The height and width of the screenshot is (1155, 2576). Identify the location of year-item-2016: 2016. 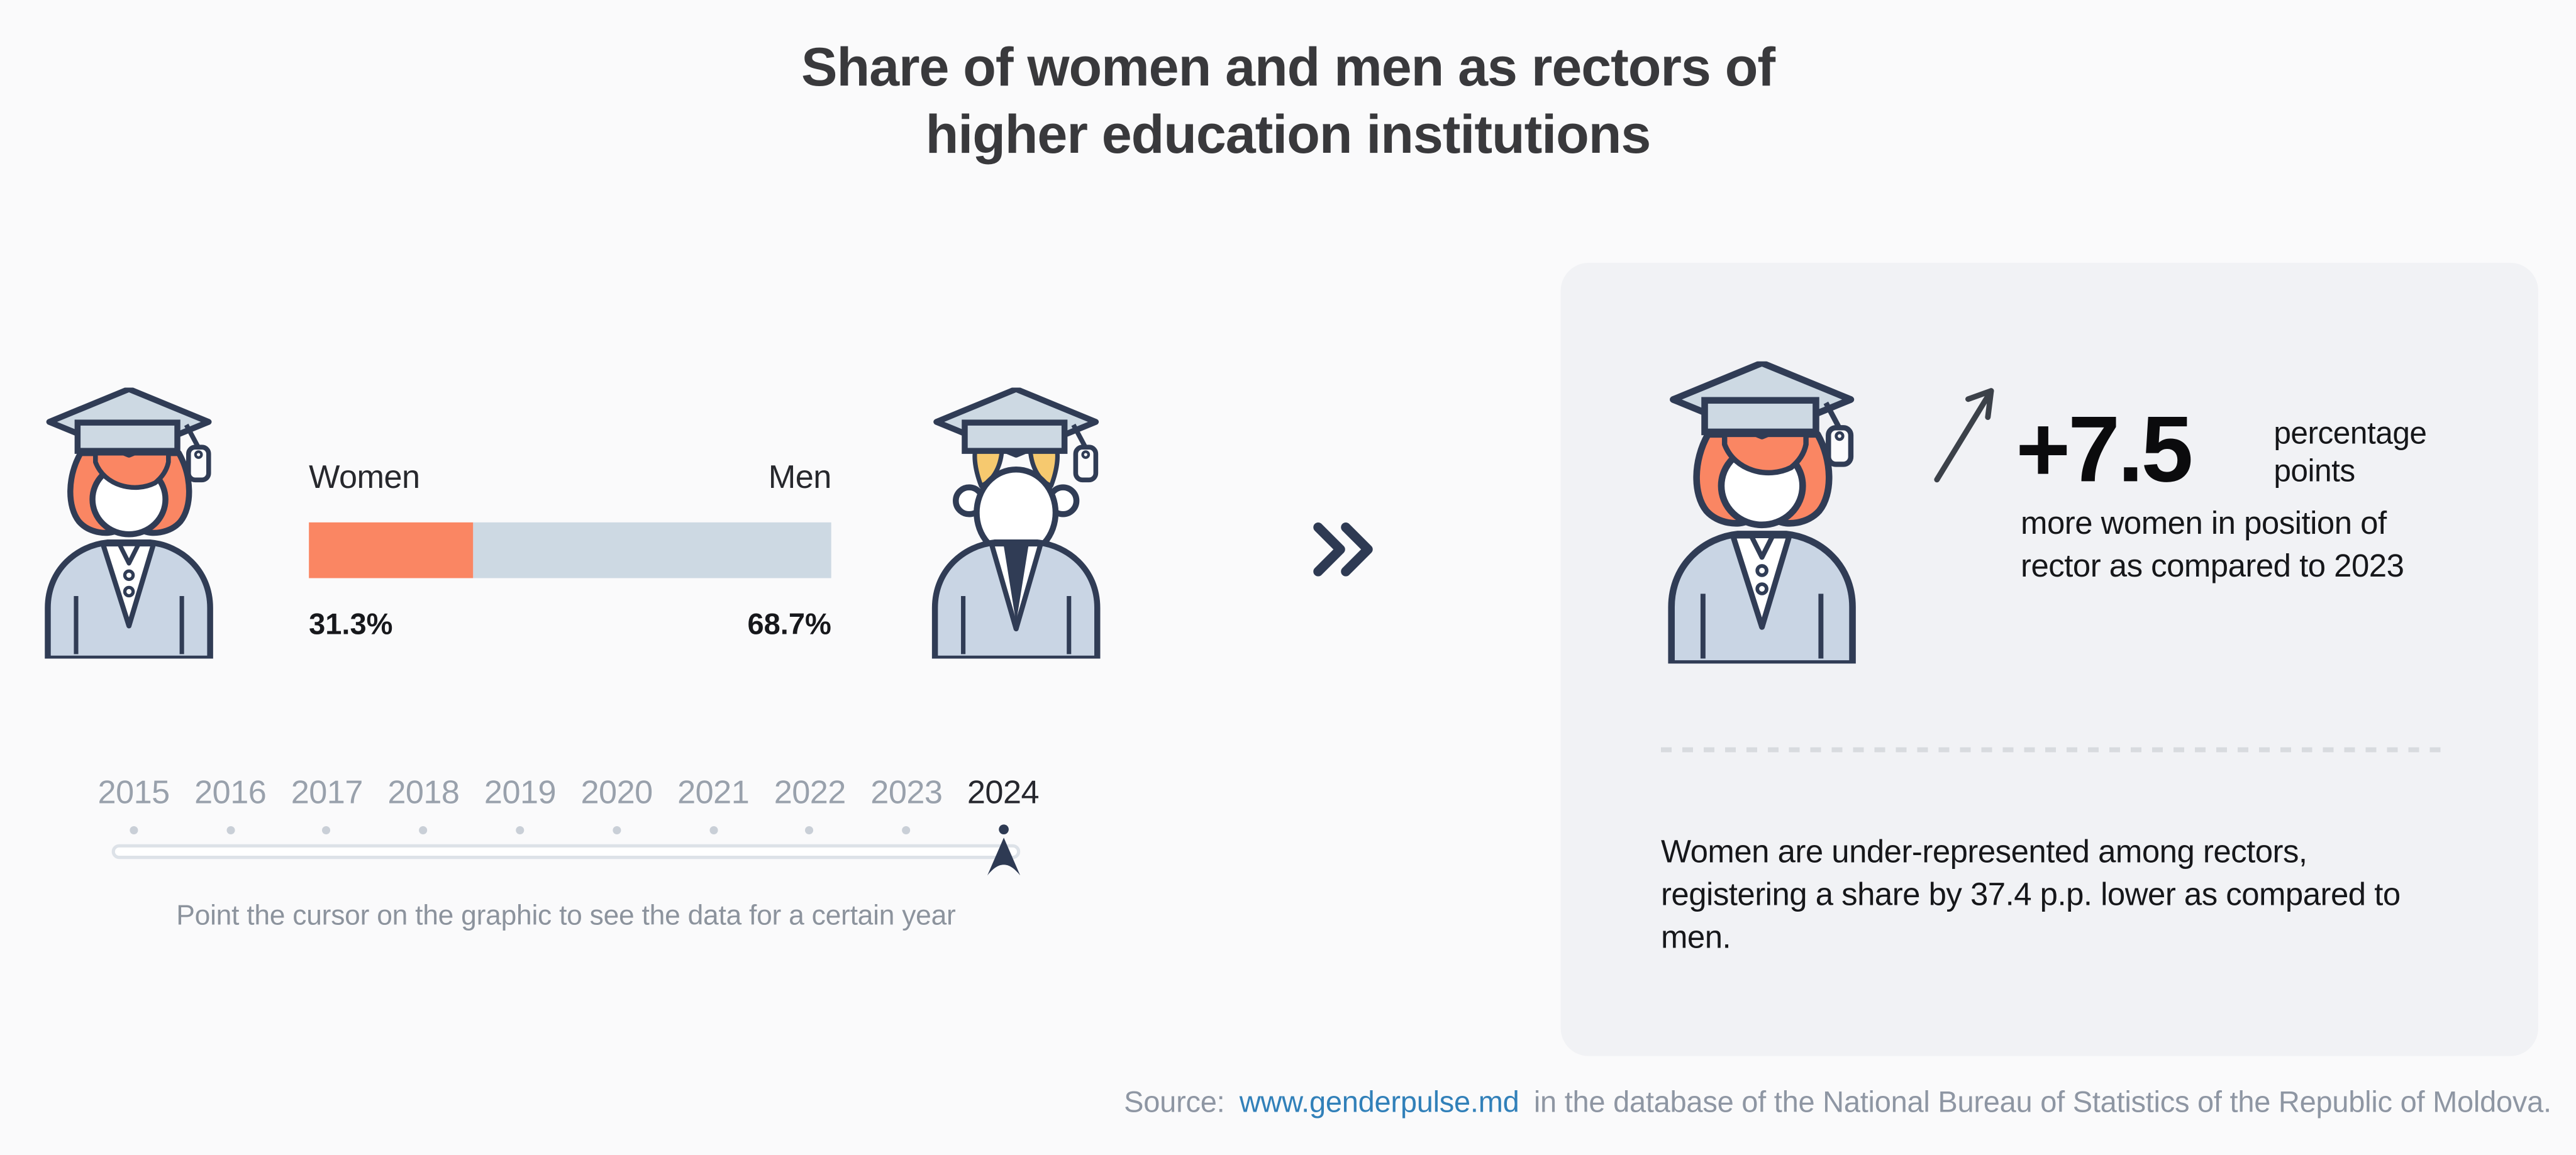
(230, 805).